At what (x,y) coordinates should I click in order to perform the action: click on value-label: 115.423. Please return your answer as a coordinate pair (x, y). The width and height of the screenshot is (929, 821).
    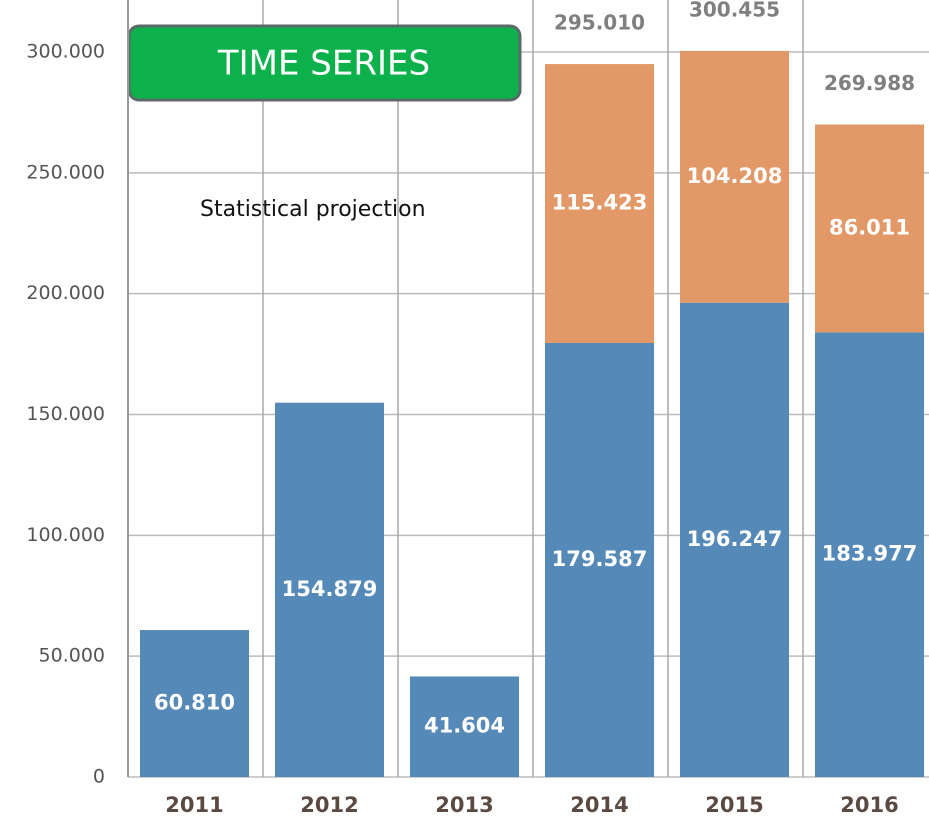
    Looking at the image, I should click on (600, 203).